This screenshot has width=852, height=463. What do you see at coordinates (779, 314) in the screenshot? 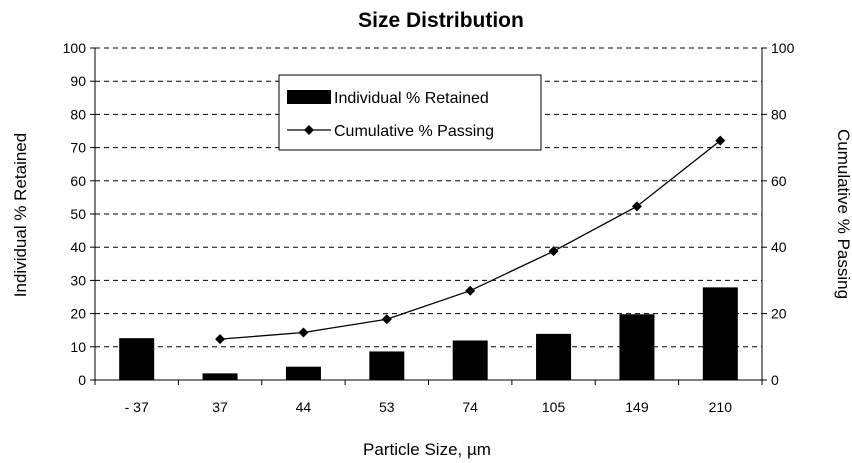
I see `y-tick-label-right: 20` at bounding box center [779, 314].